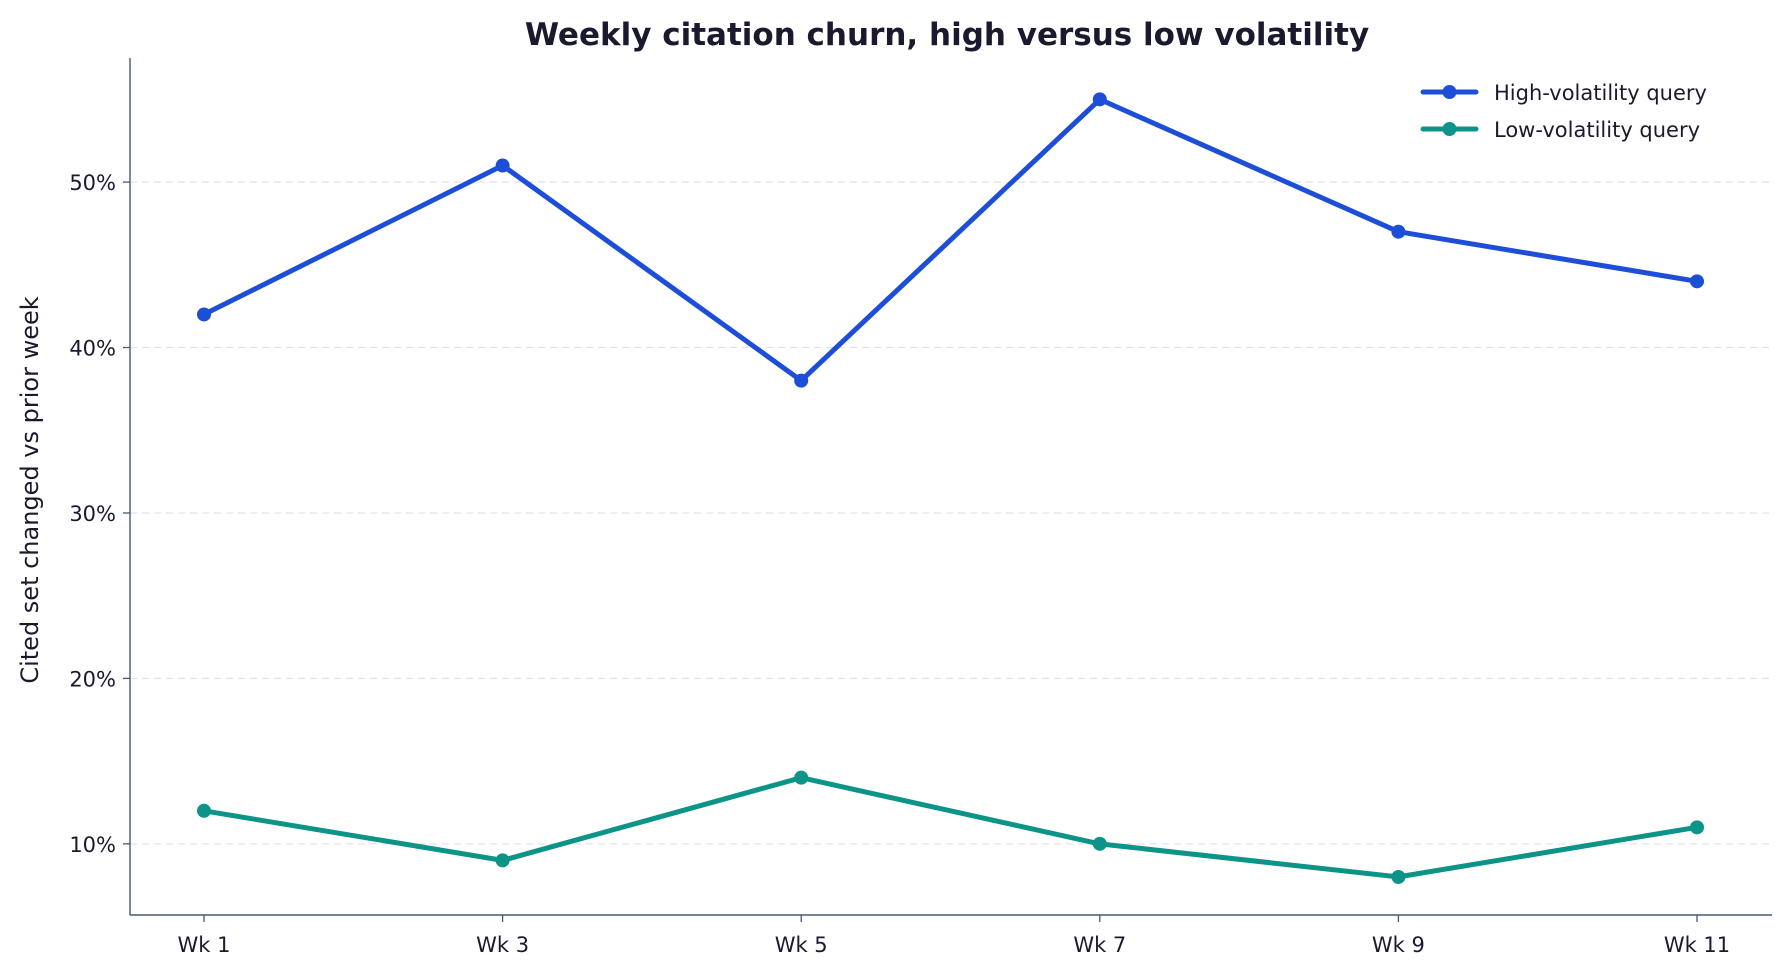  Describe the element at coordinates (92, 514) in the screenshot. I see `y-tick-label: 30%` at that location.